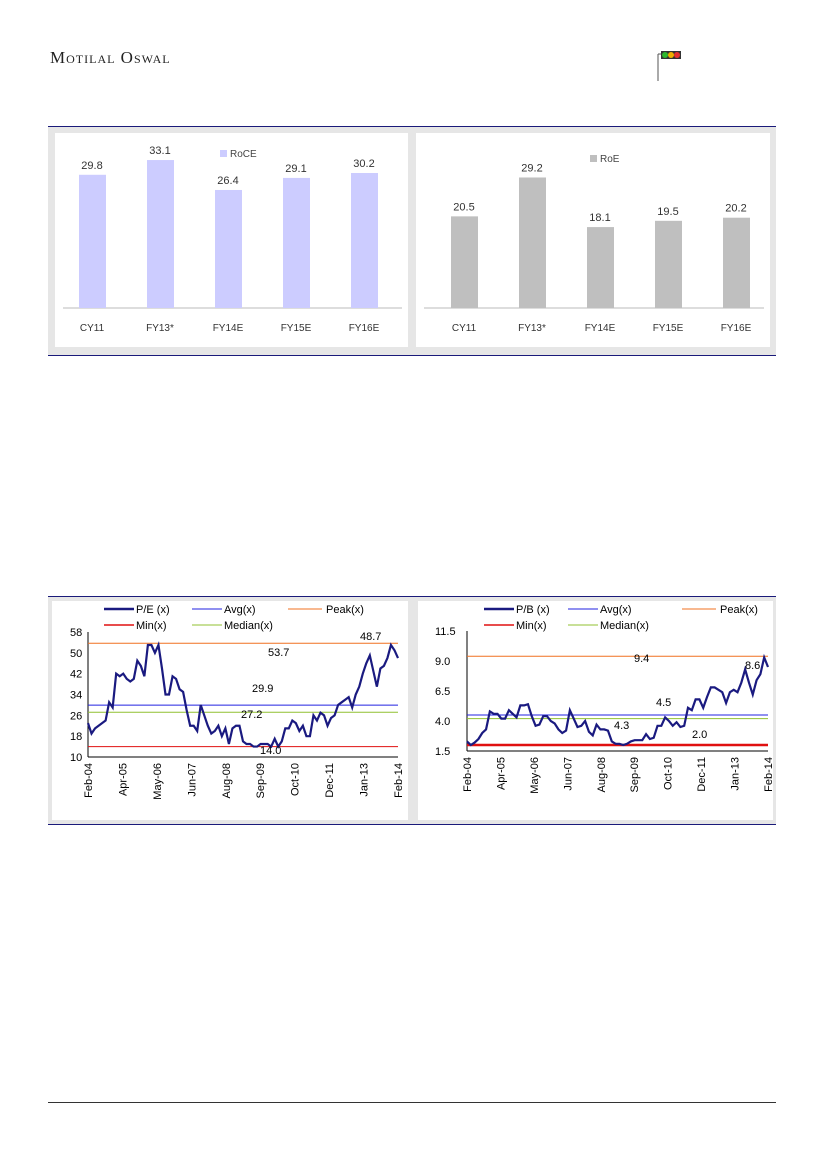 Image resolution: width=826 pixels, height=1169 pixels. What do you see at coordinates (667, 212) in the screenshot?
I see `data-label: 19.5` at bounding box center [667, 212].